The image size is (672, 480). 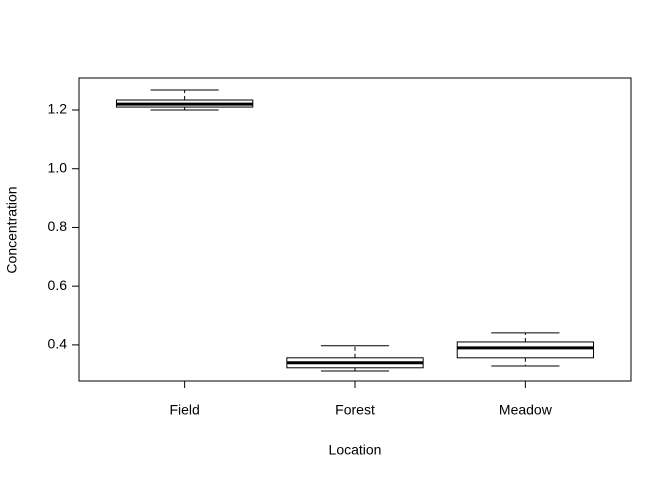 I want to click on y-tick-label: 0.8, so click(x=58, y=226).